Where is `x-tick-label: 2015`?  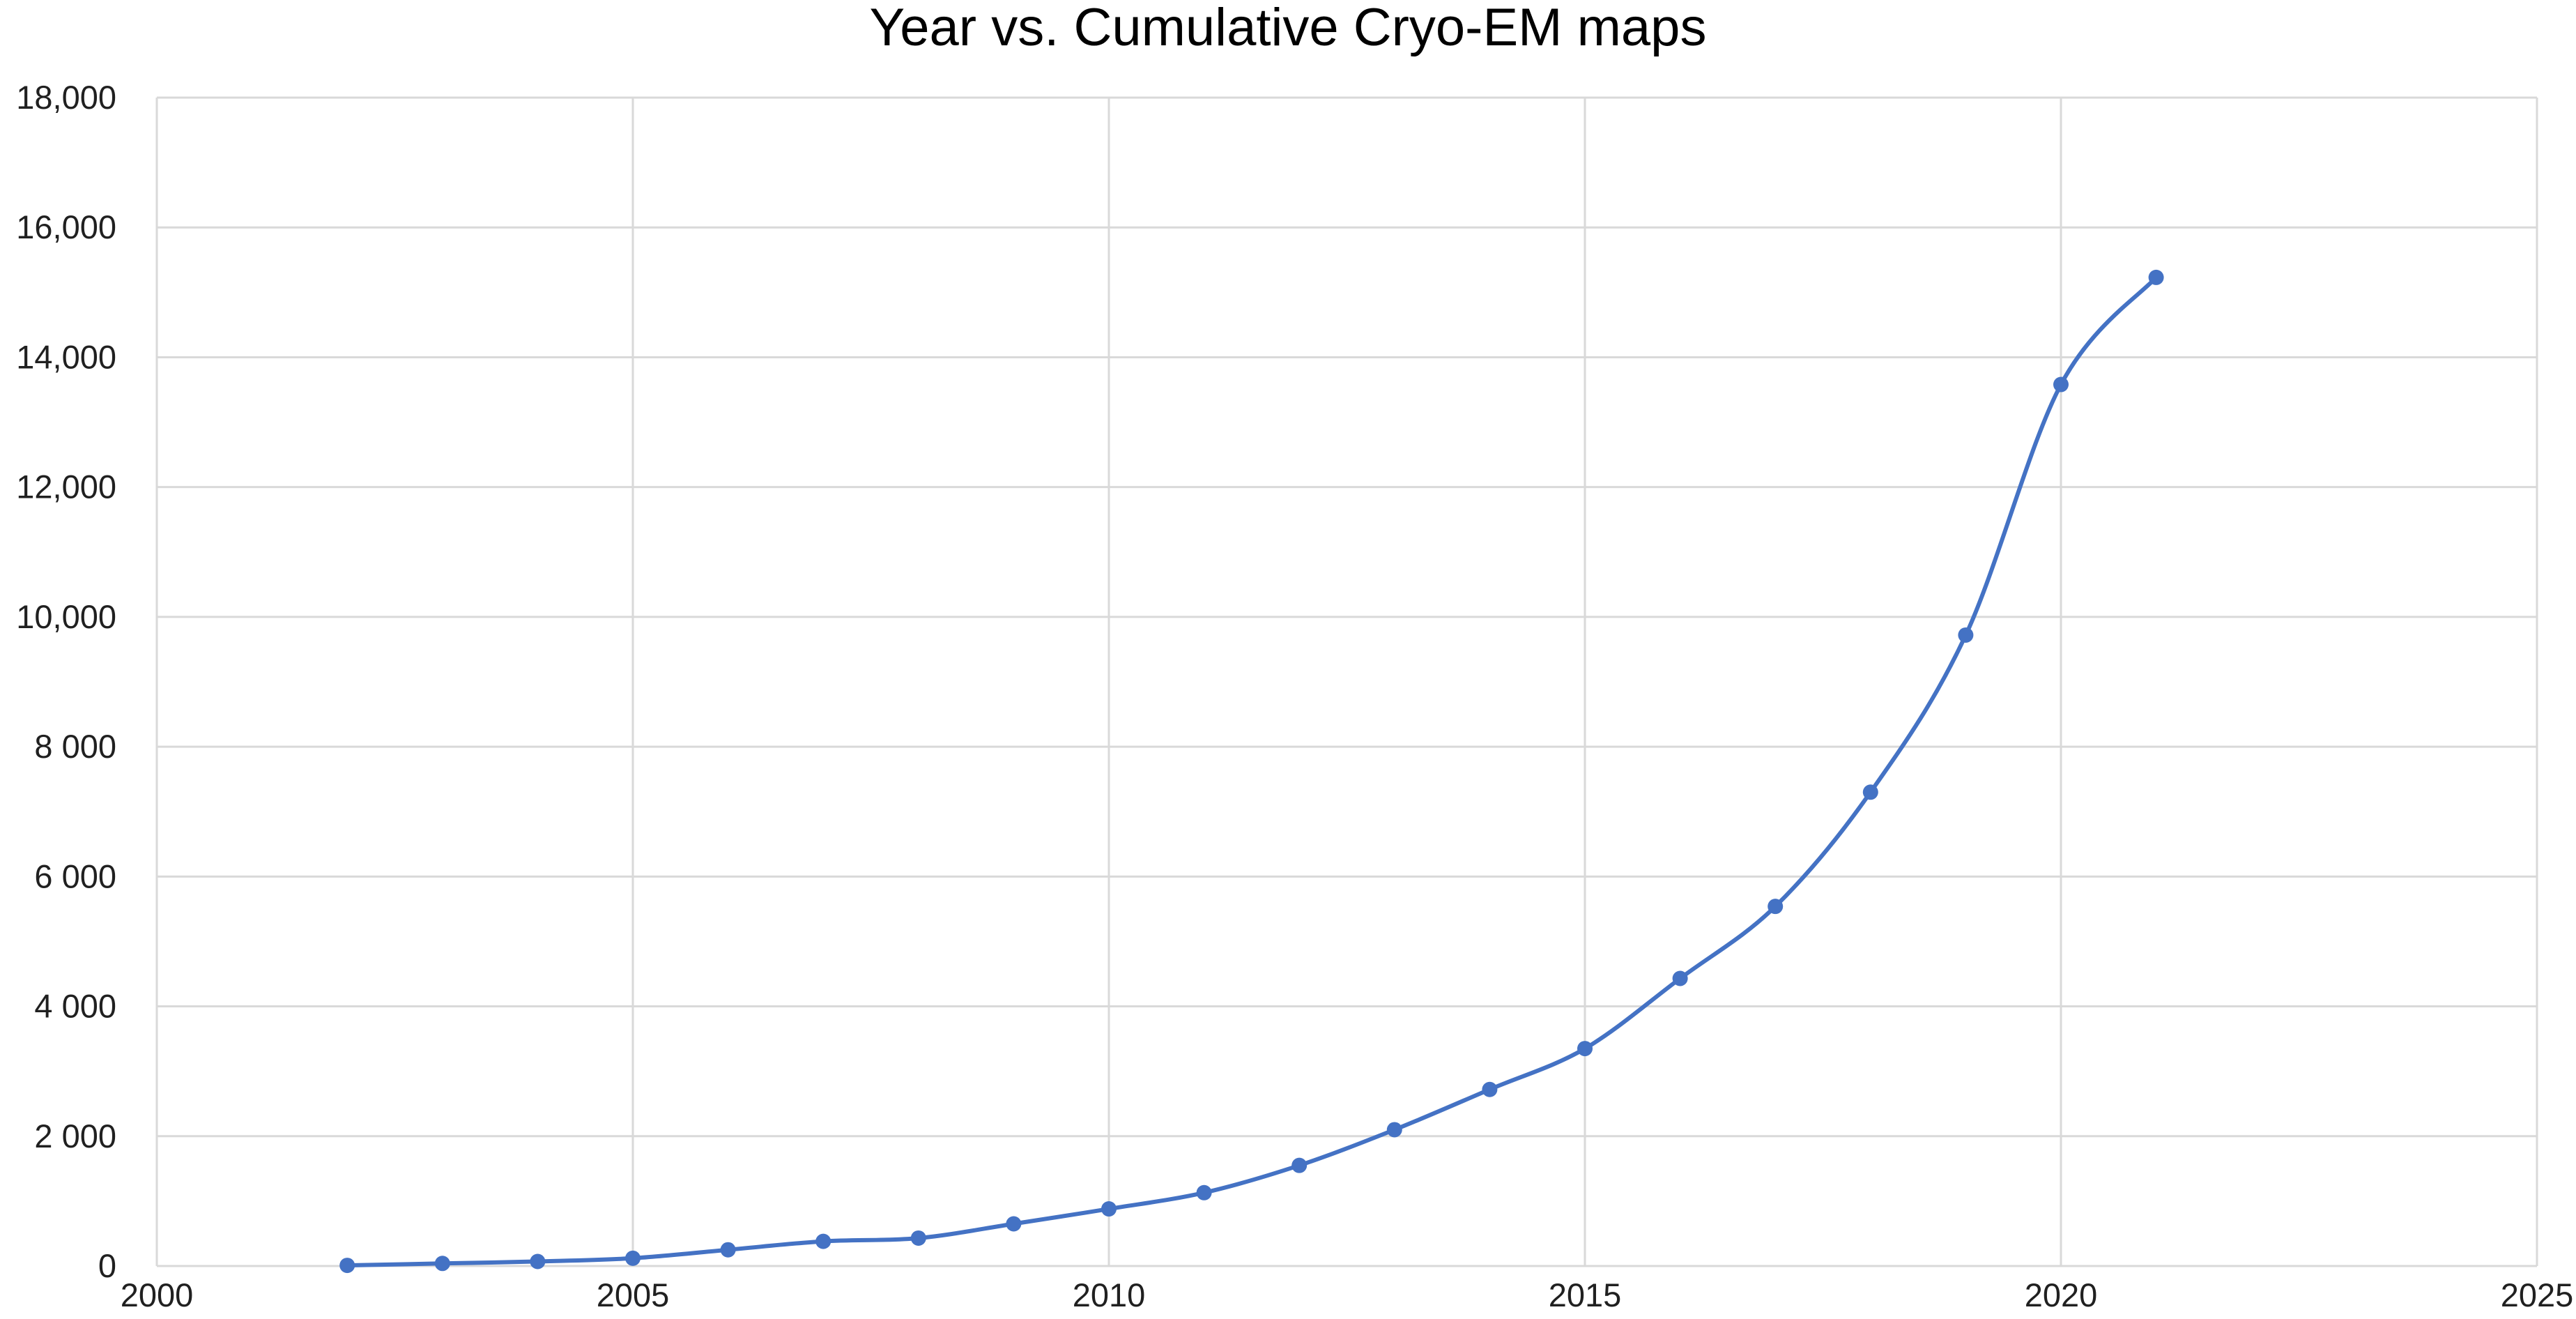
x-tick-label: 2015 is located at coordinates (1585, 1294).